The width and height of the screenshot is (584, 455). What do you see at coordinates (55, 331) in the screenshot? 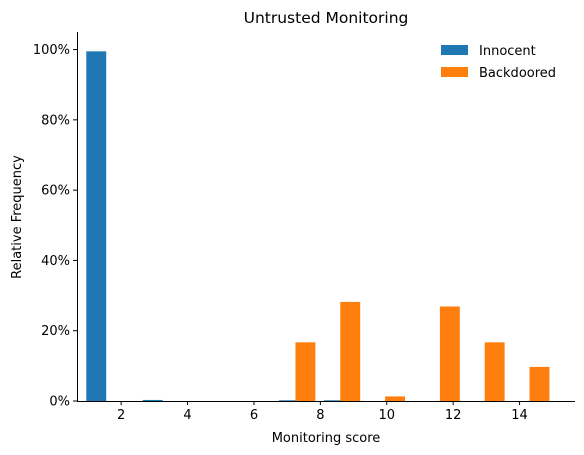
I see `y-tick-label: 20%` at bounding box center [55, 331].